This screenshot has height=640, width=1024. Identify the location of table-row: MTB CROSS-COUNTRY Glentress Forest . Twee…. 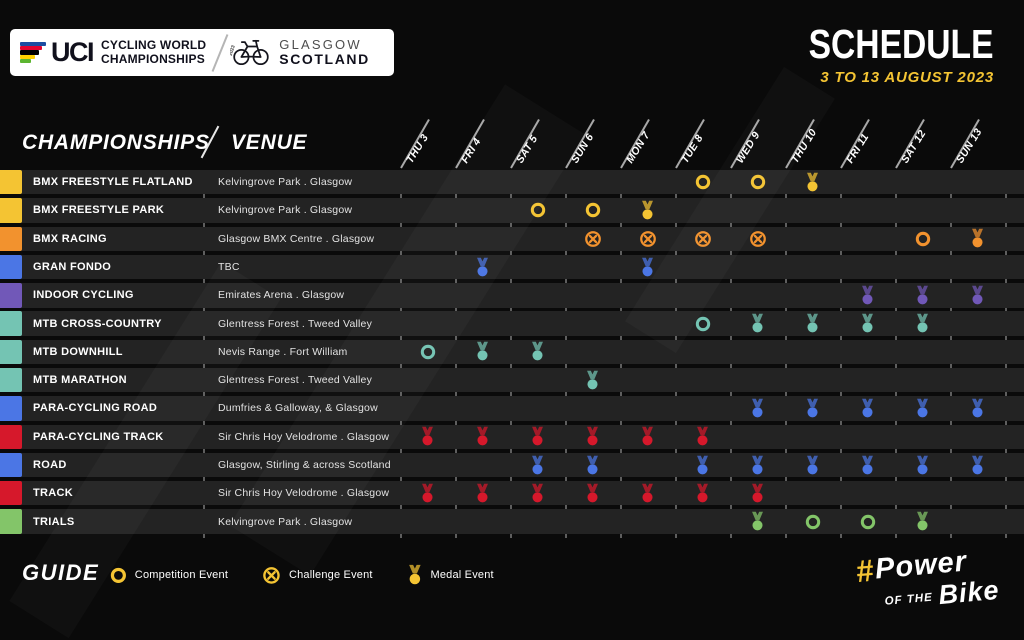
(512, 323).